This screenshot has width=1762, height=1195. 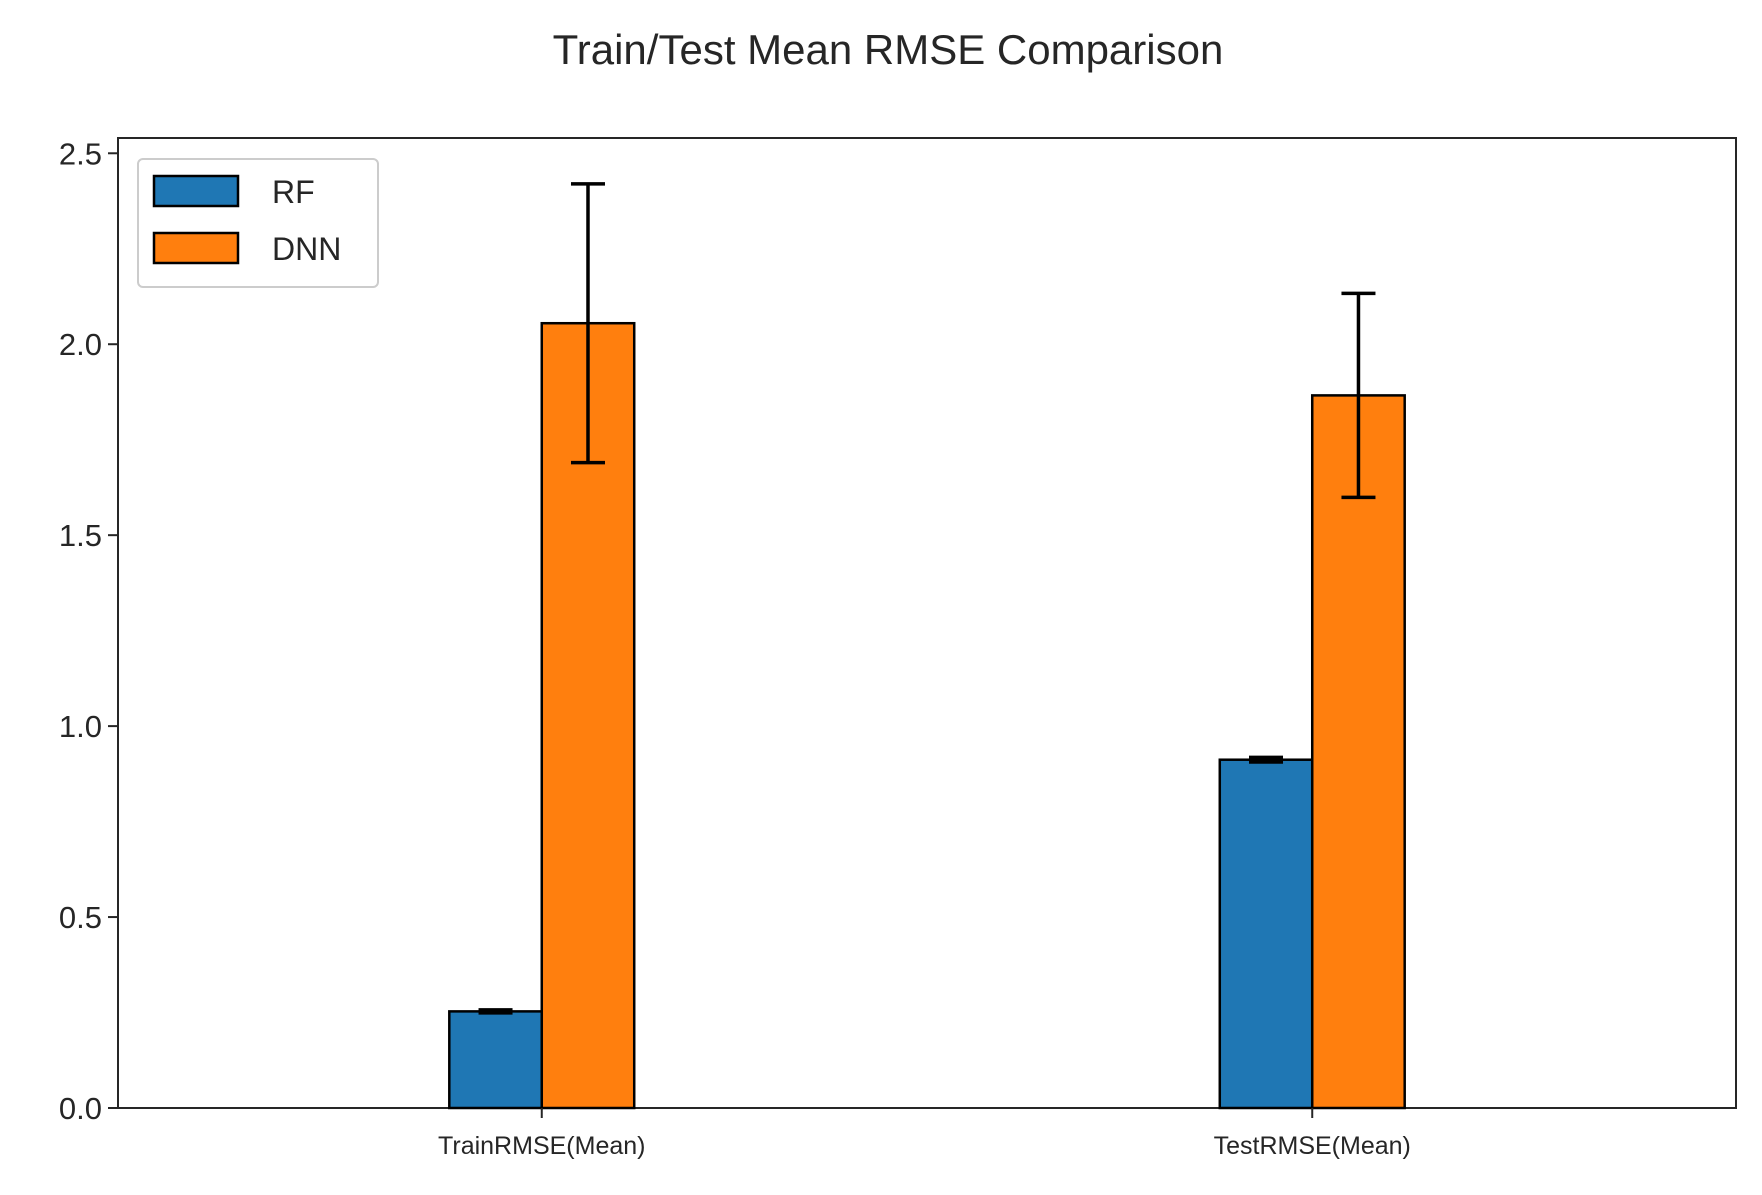 What do you see at coordinates (293, 192) in the screenshot?
I see `legend-label-rf: RF` at bounding box center [293, 192].